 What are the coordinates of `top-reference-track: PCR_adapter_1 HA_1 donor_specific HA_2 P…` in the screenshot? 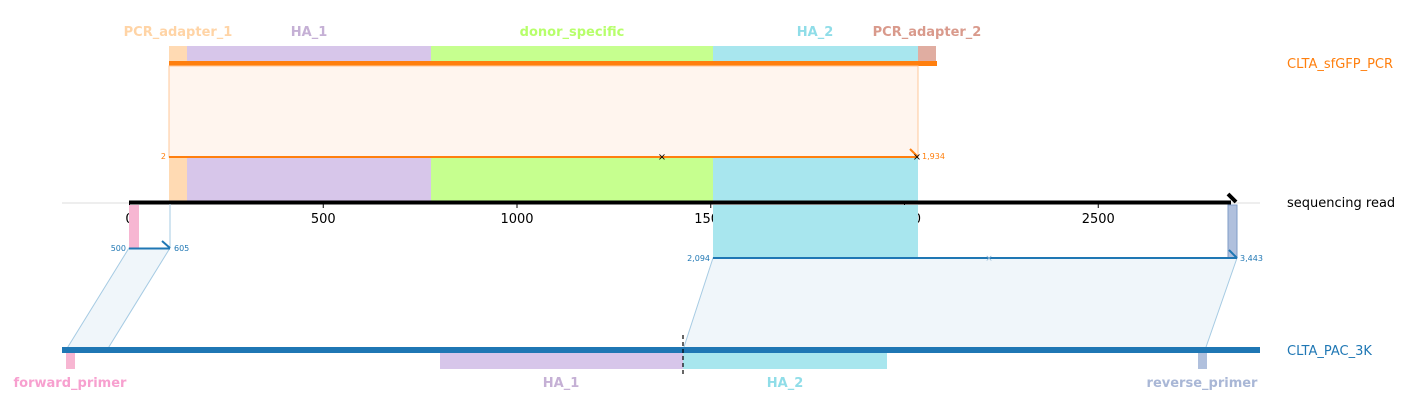 It's located at (758, 48).